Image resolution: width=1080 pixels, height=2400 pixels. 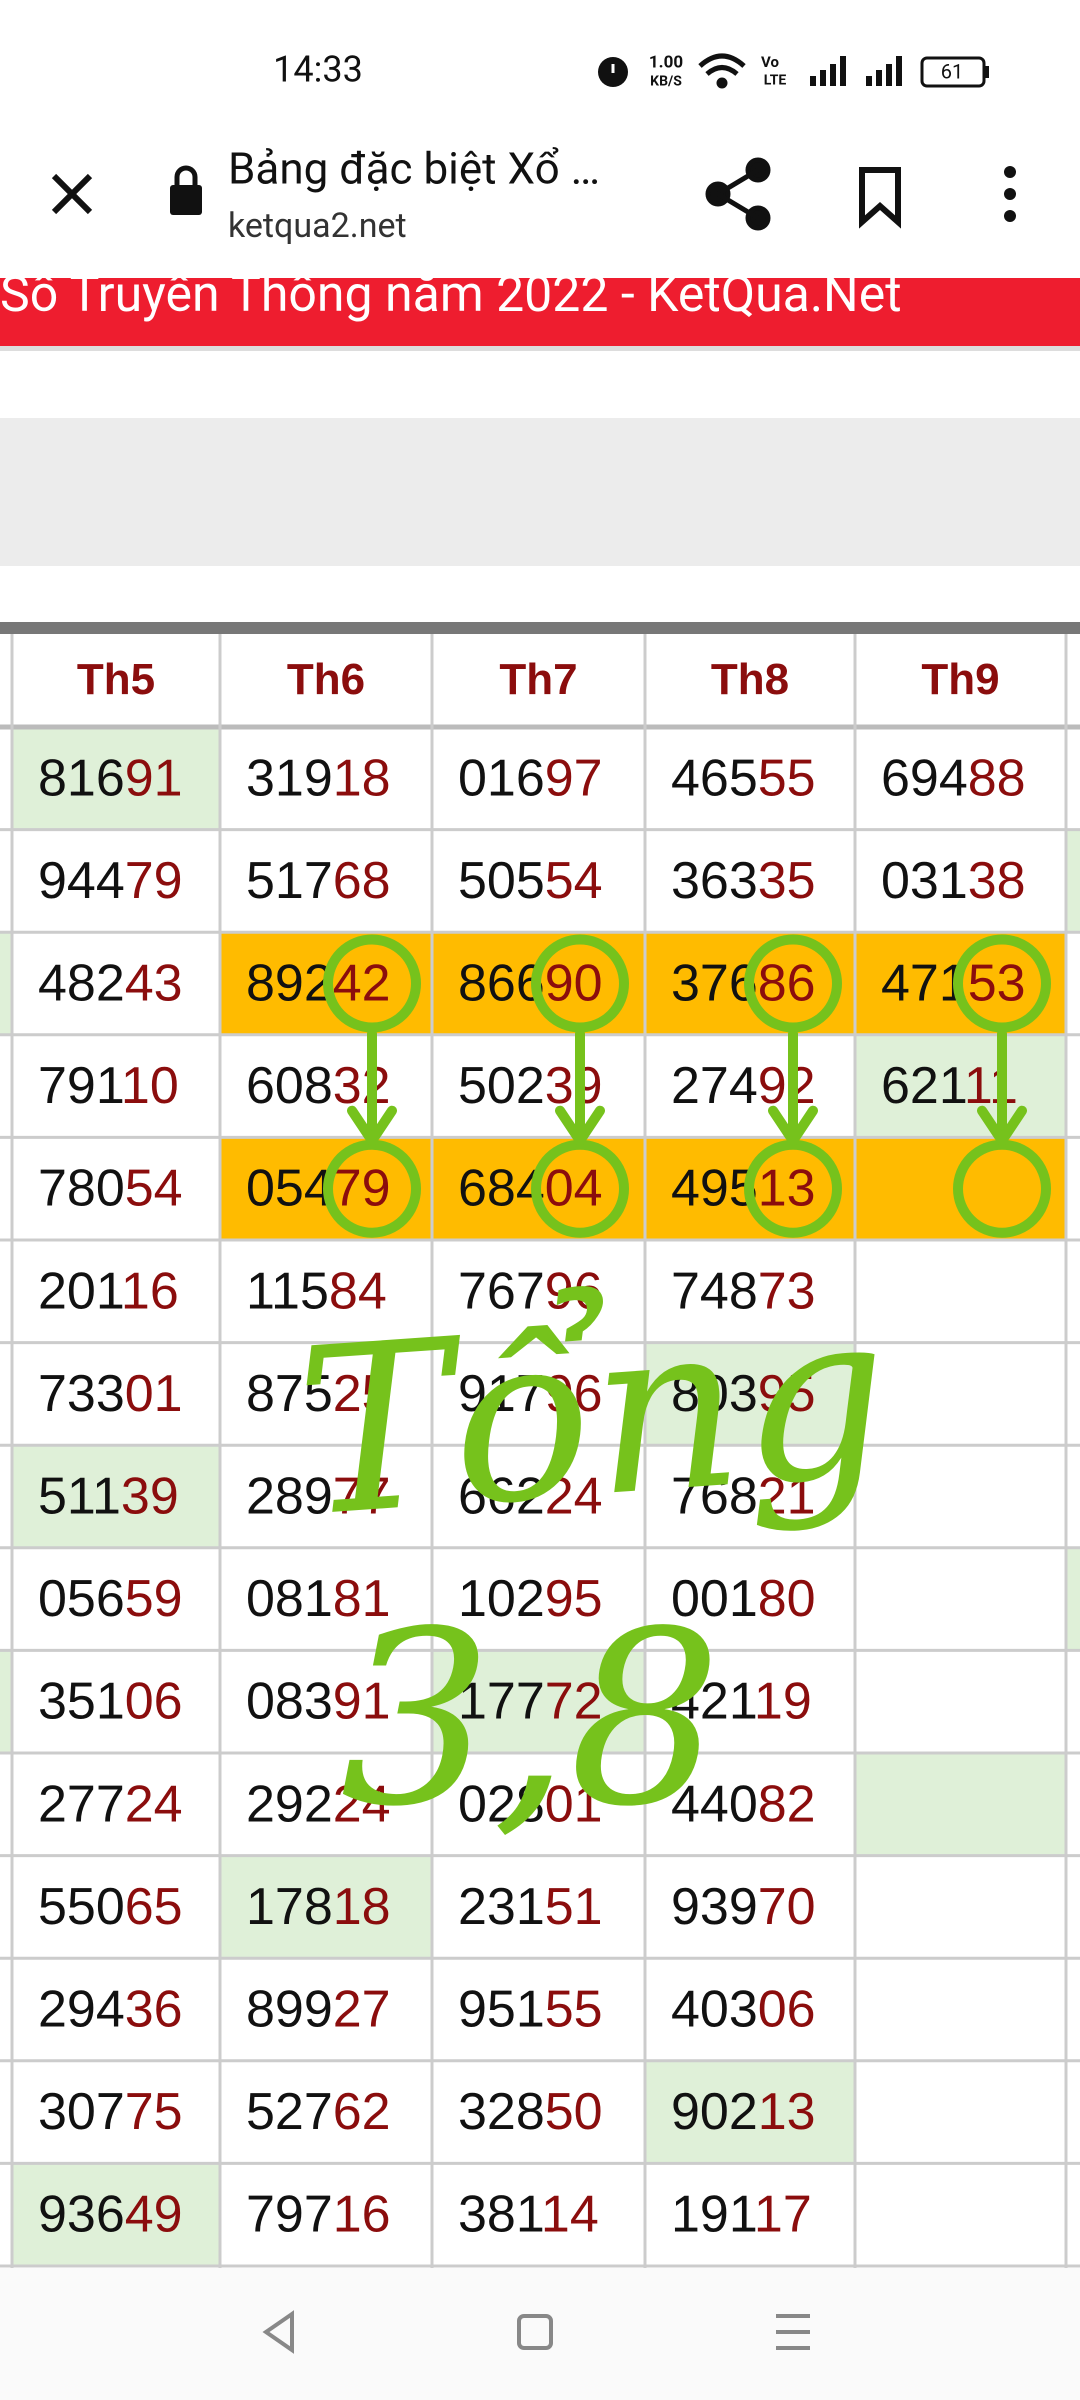 I want to click on number-tail: 18, so click(x=362, y=1907).